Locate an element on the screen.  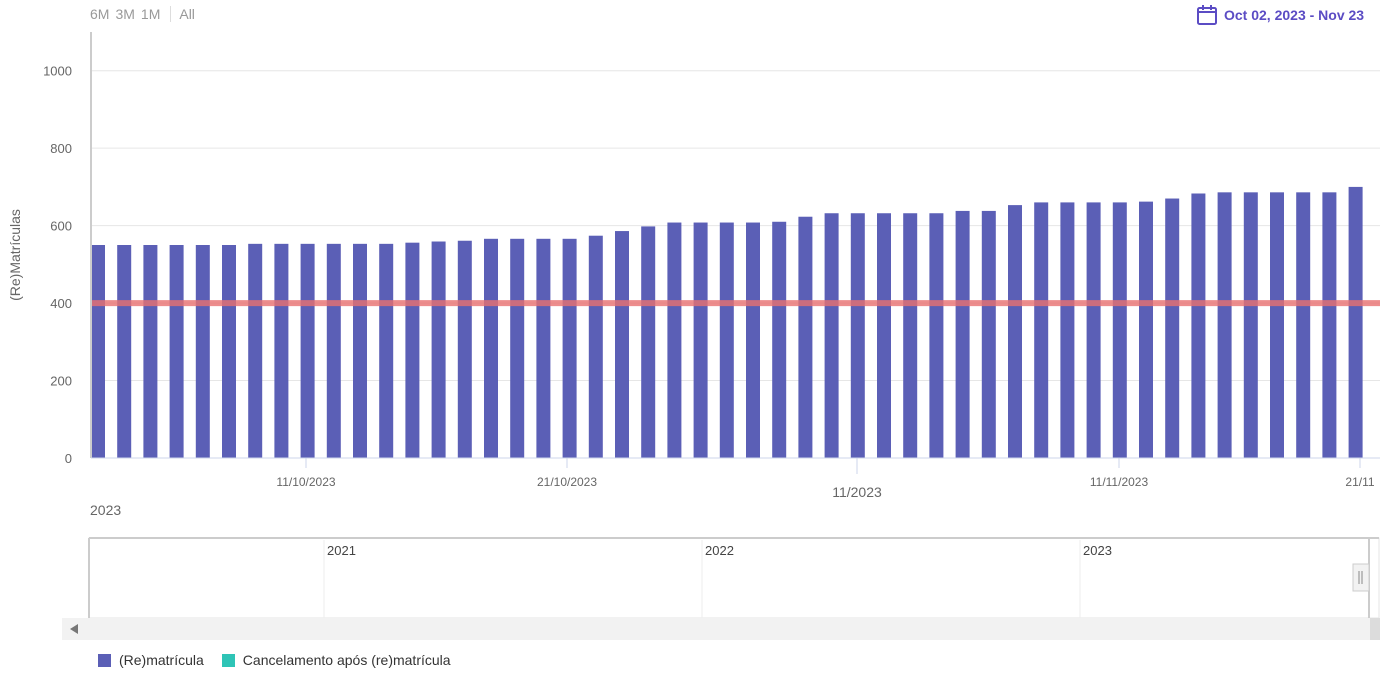
navigator-year-labels: 2021 2022 2023 is located at coordinates (717, 579).